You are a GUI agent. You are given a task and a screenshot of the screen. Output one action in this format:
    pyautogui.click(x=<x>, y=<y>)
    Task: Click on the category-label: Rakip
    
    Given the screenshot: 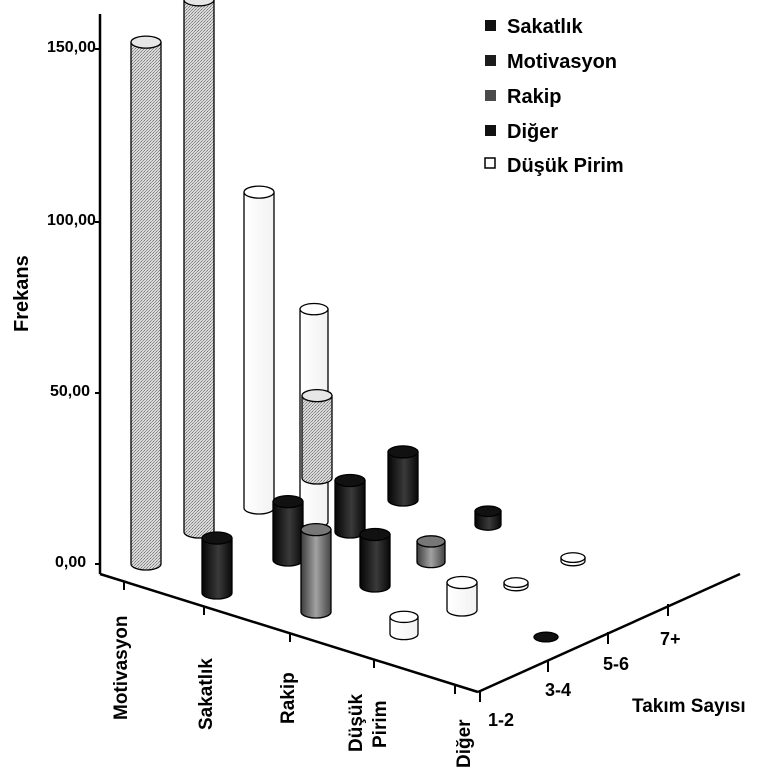 What is the action you would take?
    pyautogui.click(x=288, y=698)
    